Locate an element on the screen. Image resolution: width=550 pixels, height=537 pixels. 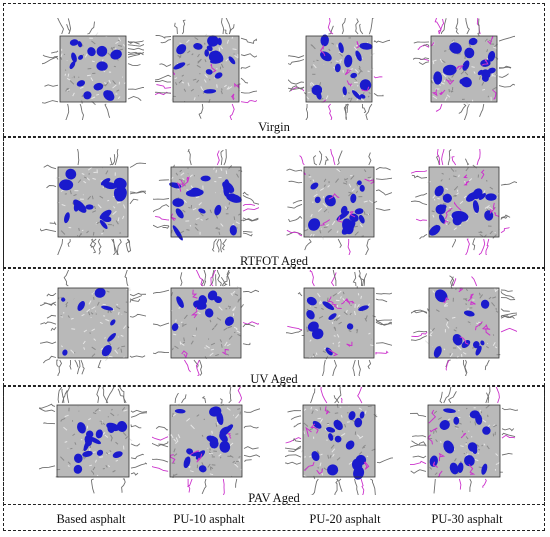
row-label-virgin: Virgin is located at coordinates (274, 127).